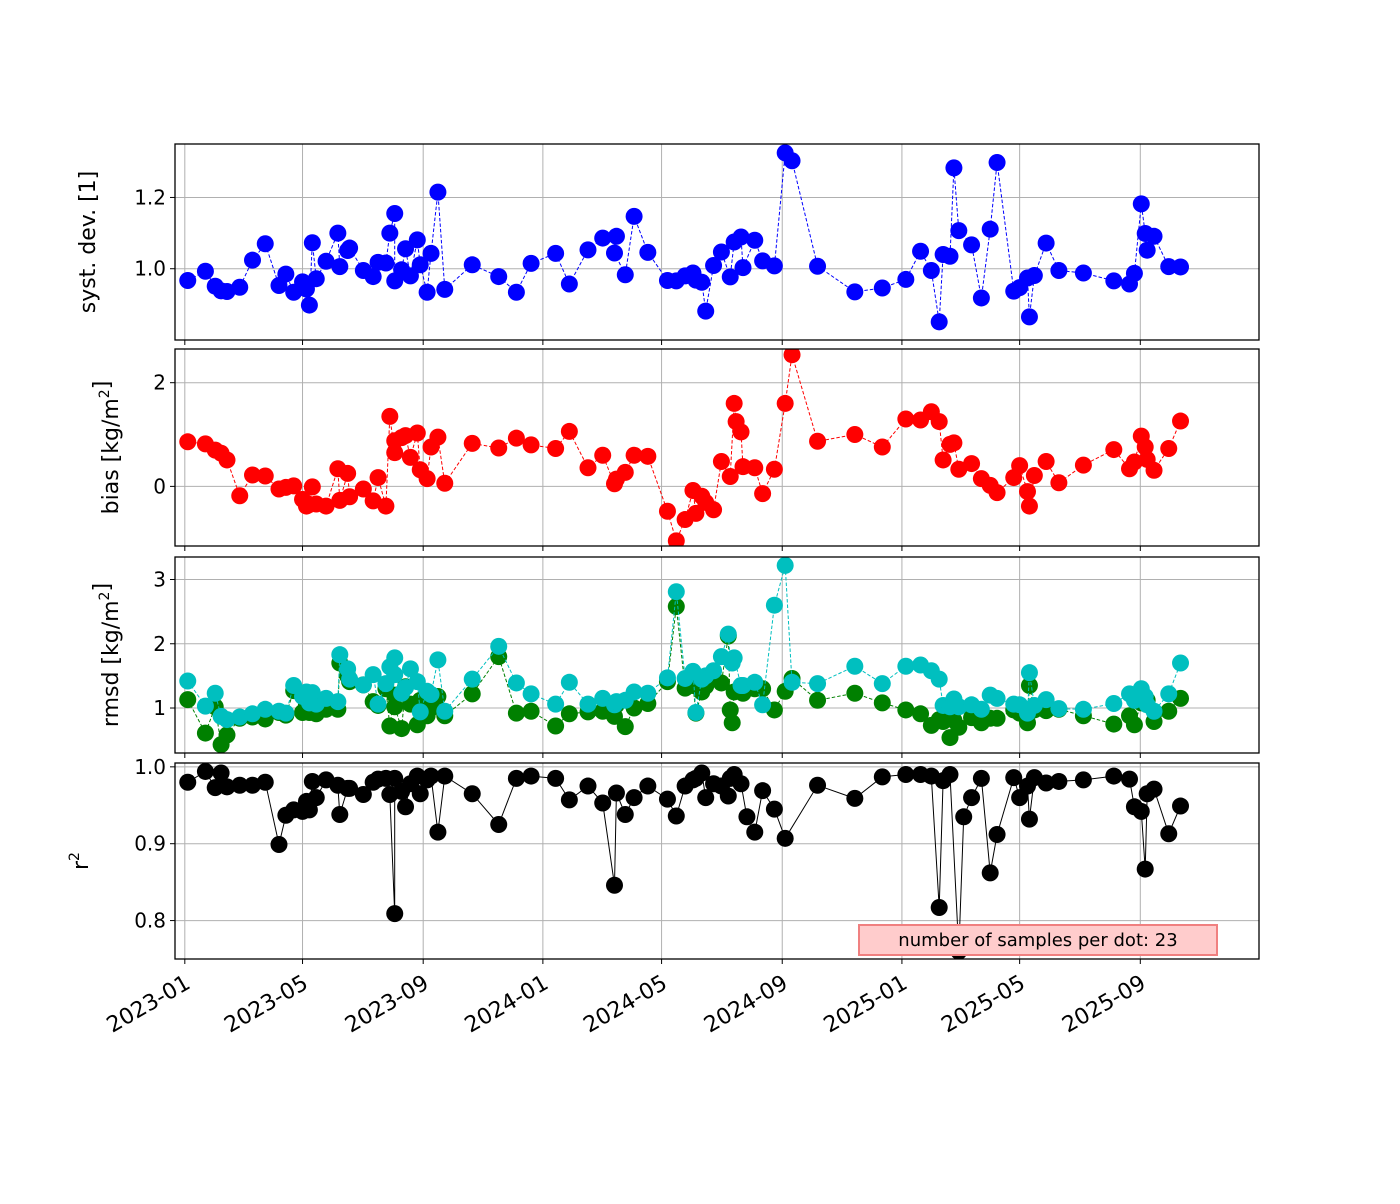 The image size is (1400, 1204). I want to click on x-tick-label: 2023-01, so click(149, 1005).